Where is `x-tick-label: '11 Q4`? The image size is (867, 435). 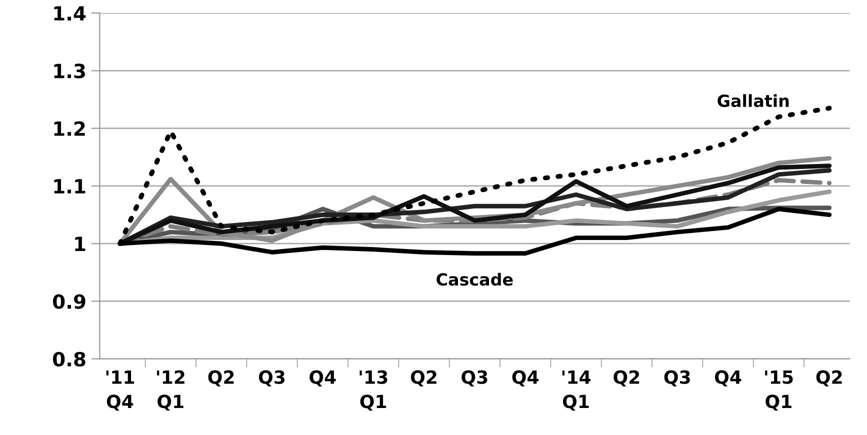
x-tick-label: '11 Q4 is located at coordinates (120, 390).